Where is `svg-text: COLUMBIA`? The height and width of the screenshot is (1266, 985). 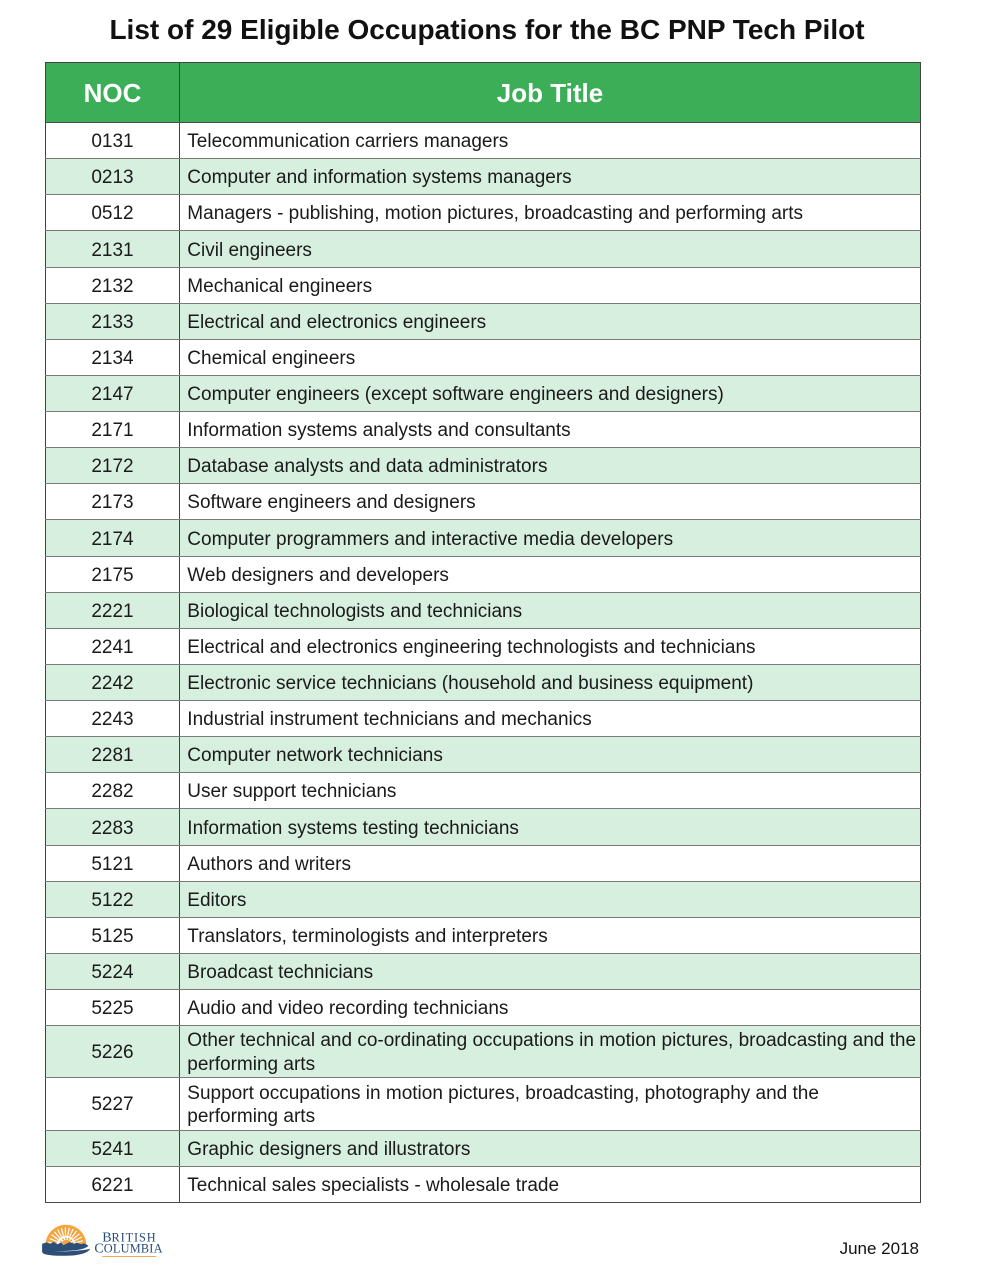 svg-text: COLUMBIA is located at coordinates (128, 1248).